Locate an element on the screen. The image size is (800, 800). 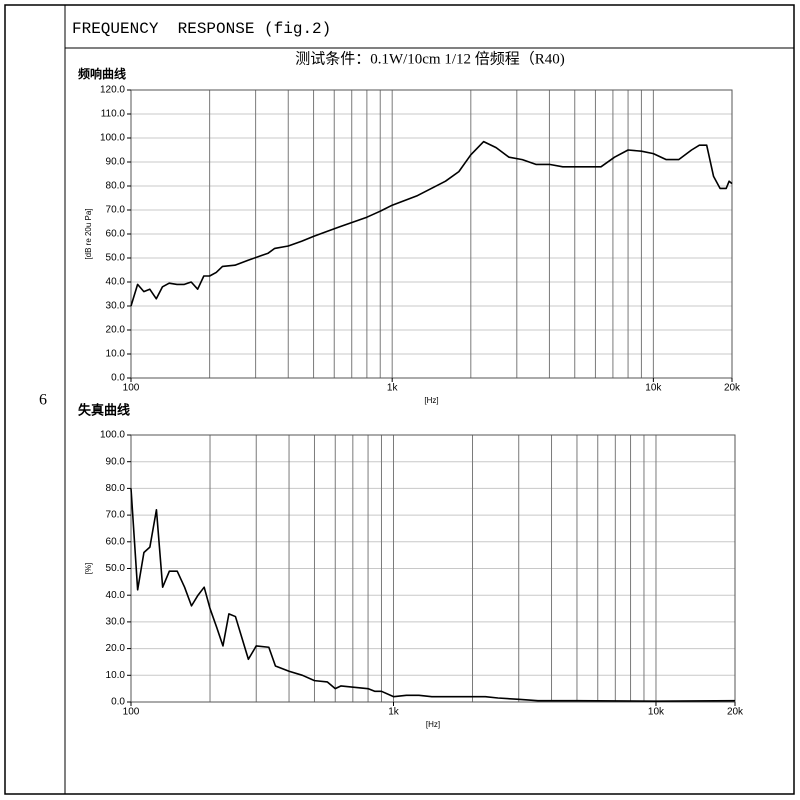
y-tick-label: 120.0 is located at coordinates (112, 90).